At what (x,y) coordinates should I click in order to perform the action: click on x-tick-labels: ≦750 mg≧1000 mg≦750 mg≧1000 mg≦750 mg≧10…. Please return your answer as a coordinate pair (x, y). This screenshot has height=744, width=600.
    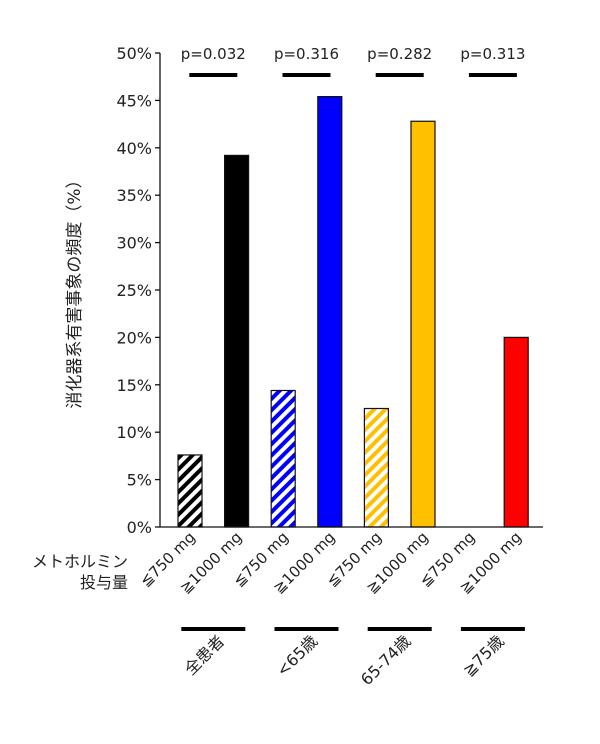
    Looking at the image, I should click on (331, 562).